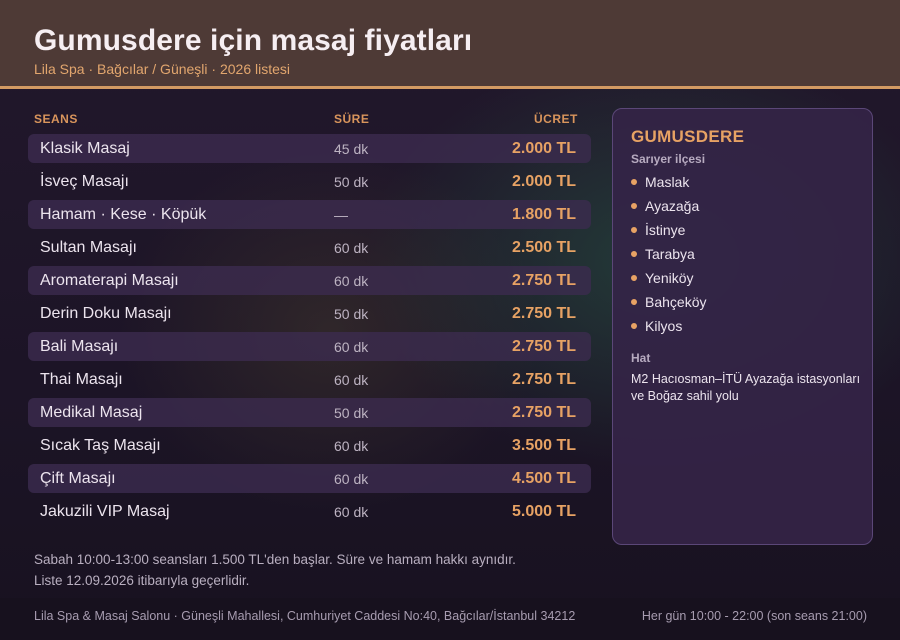 This screenshot has height=640, width=900. What do you see at coordinates (672, 206) in the screenshot?
I see `district-label: Ayazağa` at bounding box center [672, 206].